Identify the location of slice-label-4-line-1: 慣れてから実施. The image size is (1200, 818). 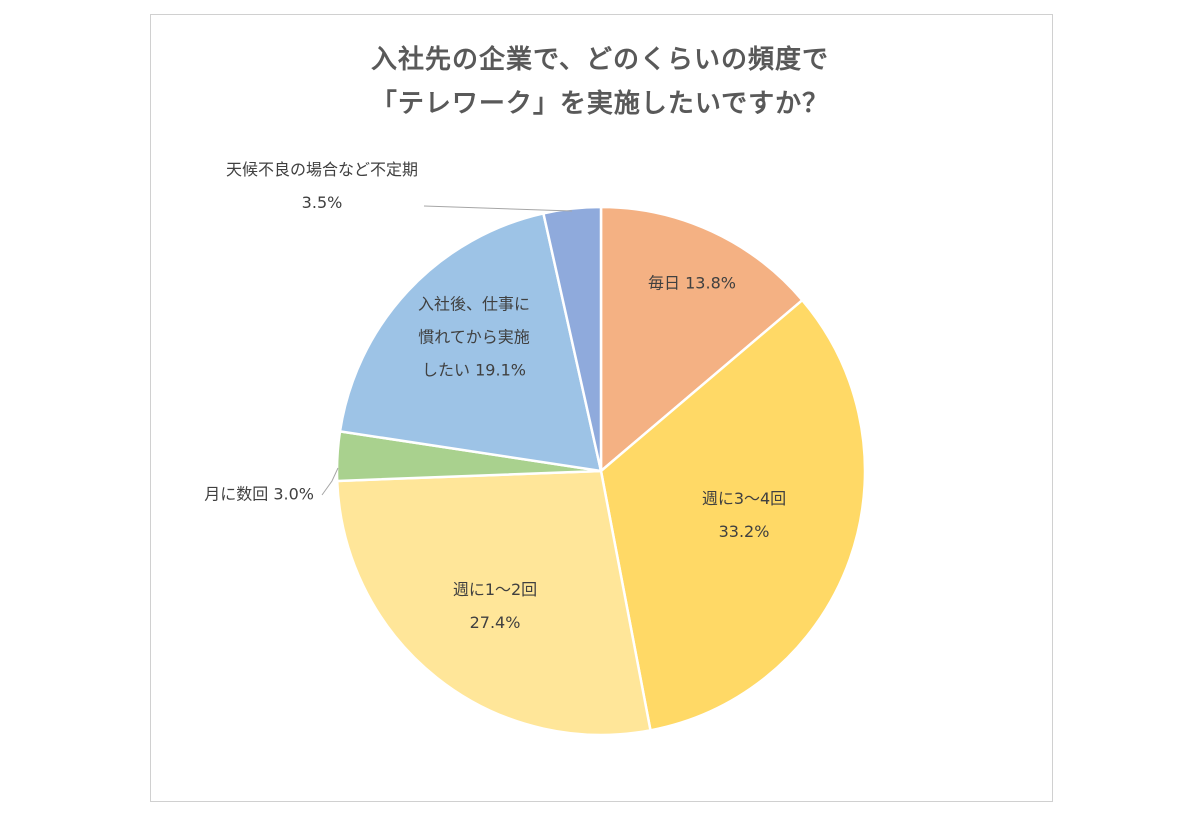
(474, 337).